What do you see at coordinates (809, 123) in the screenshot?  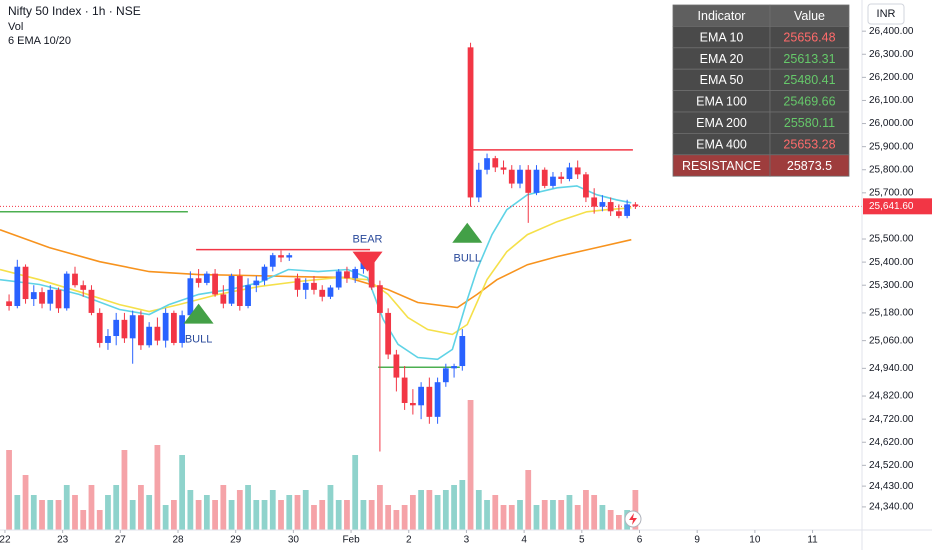 I see `table-value: 25580.11` at bounding box center [809, 123].